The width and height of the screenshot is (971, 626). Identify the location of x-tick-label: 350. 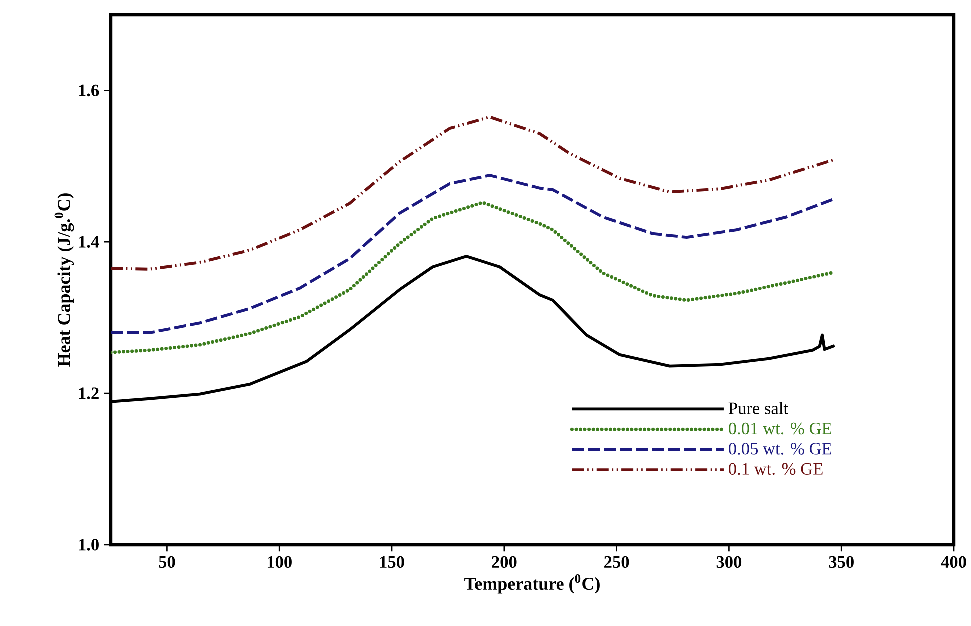
(841, 562).